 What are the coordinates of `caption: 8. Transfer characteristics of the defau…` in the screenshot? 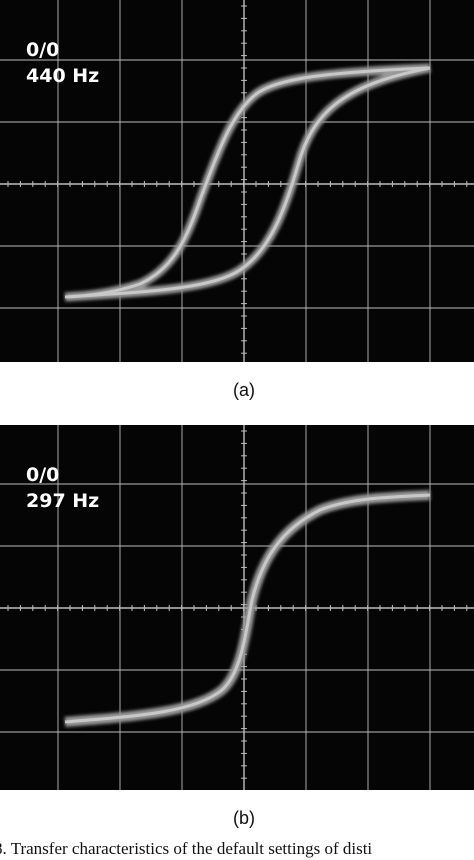 It's located at (186, 848).